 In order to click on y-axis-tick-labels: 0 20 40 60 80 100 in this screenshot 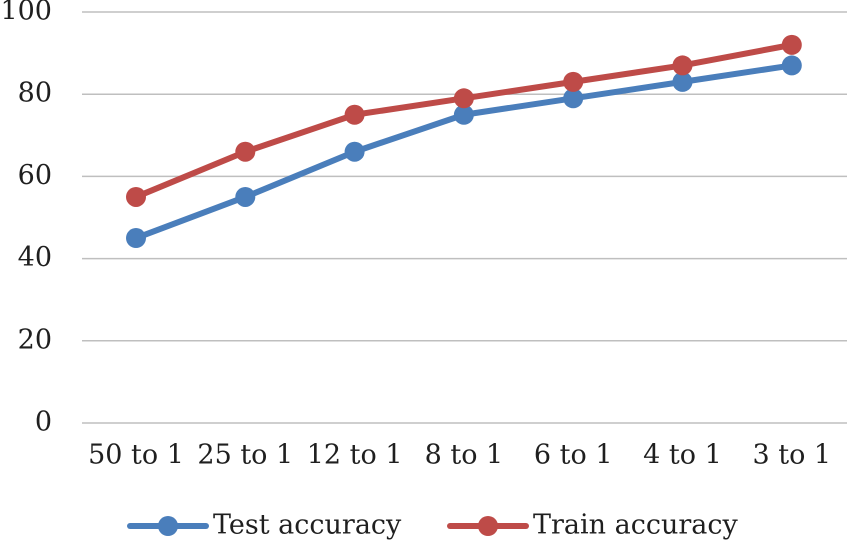, I will do `click(26, 219)`.